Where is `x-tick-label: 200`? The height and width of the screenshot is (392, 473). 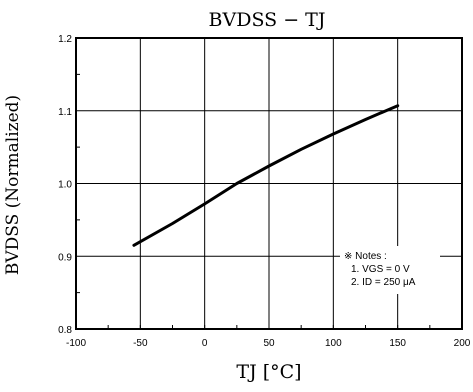
x-tick-label: 200 is located at coordinates (462, 343).